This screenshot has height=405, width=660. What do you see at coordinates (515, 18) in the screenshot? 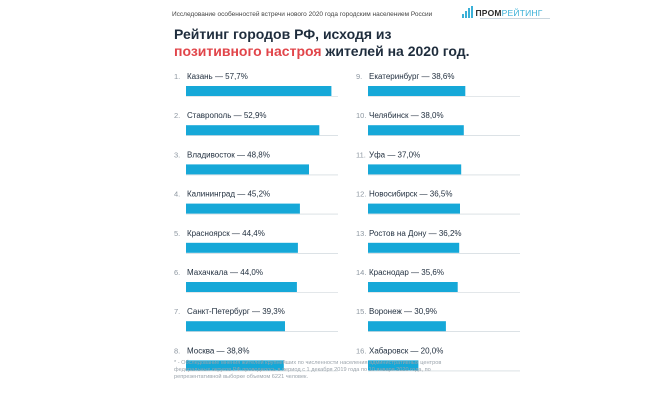
I see `logo-underline` at bounding box center [515, 18].